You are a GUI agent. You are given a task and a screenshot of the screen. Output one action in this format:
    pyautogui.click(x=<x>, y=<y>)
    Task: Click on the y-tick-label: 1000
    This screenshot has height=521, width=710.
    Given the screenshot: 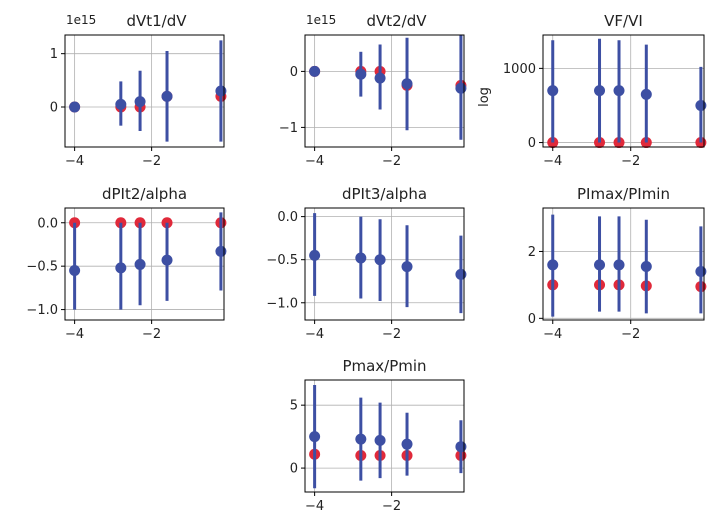 What is the action you would take?
    pyautogui.click(x=519, y=69)
    